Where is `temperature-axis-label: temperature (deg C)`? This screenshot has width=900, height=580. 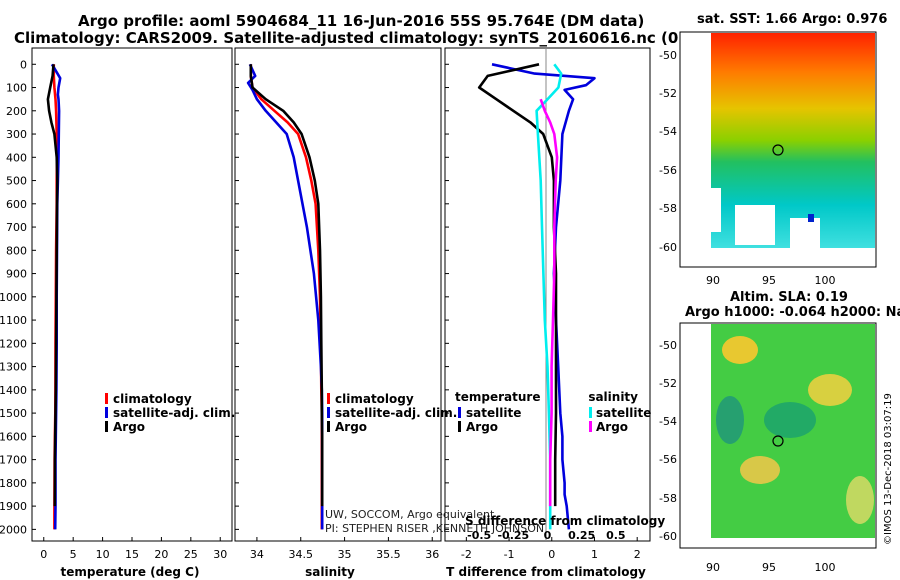
temperature-axis-label: temperature (deg C) is located at coordinates (130, 572).